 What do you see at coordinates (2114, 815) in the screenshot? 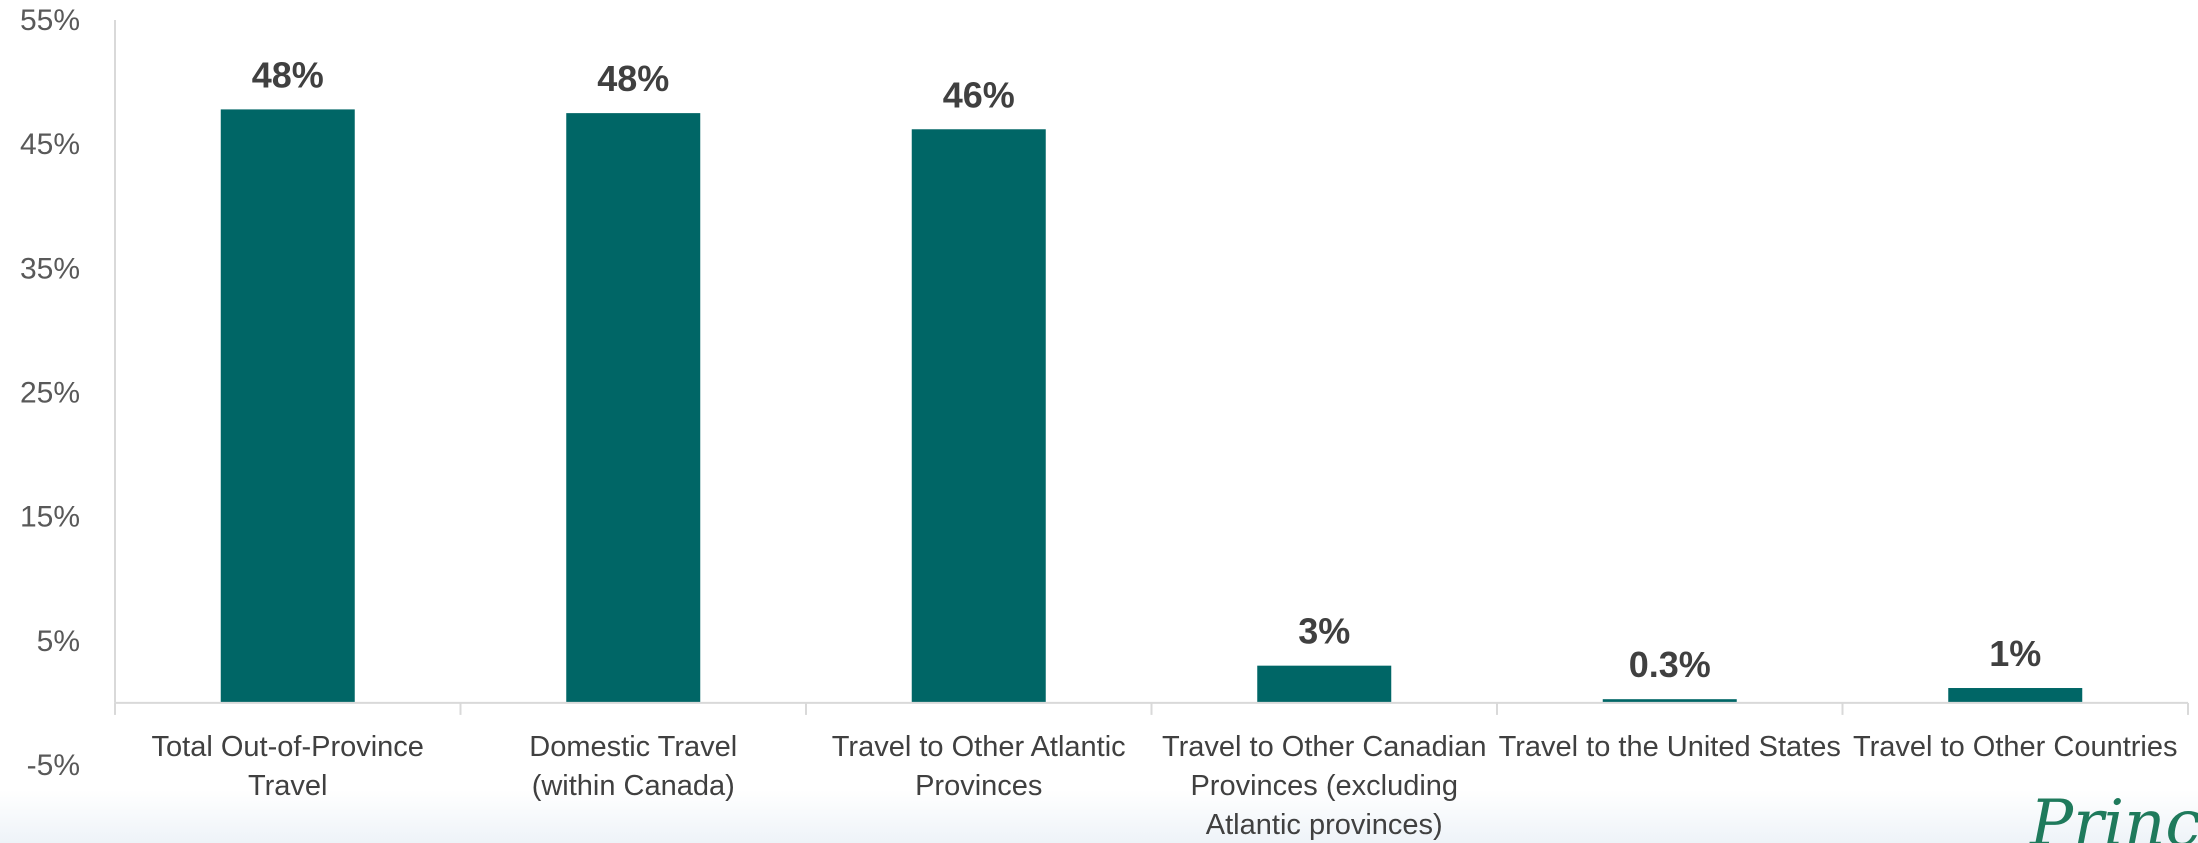
I see `logo-partial: Princ` at bounding box center [2114, 815].